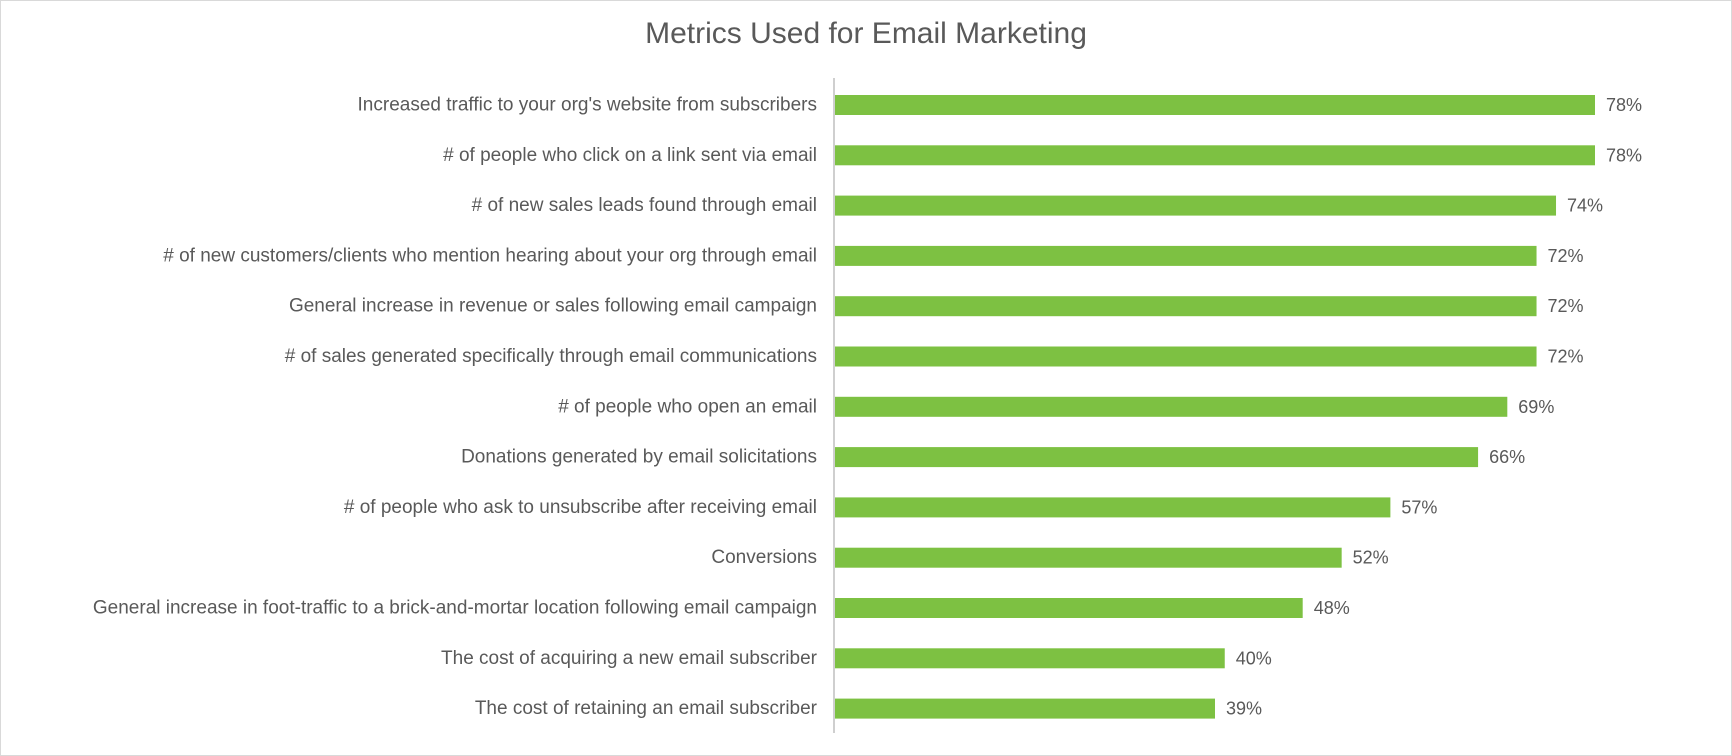 The height and width of the screenshot is (756, 1732). What do you see at coordinates (644, 205) in the screenshot?
I see `category-label: # of new sales leads found through email` at bounding box center [644, 205].